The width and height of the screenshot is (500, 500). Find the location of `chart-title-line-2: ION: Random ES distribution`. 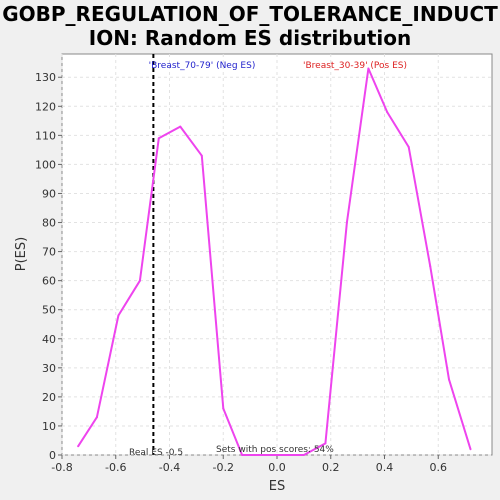

chart-title-line-2: ION: Random ES distribution is located at coordinates (250, 38).